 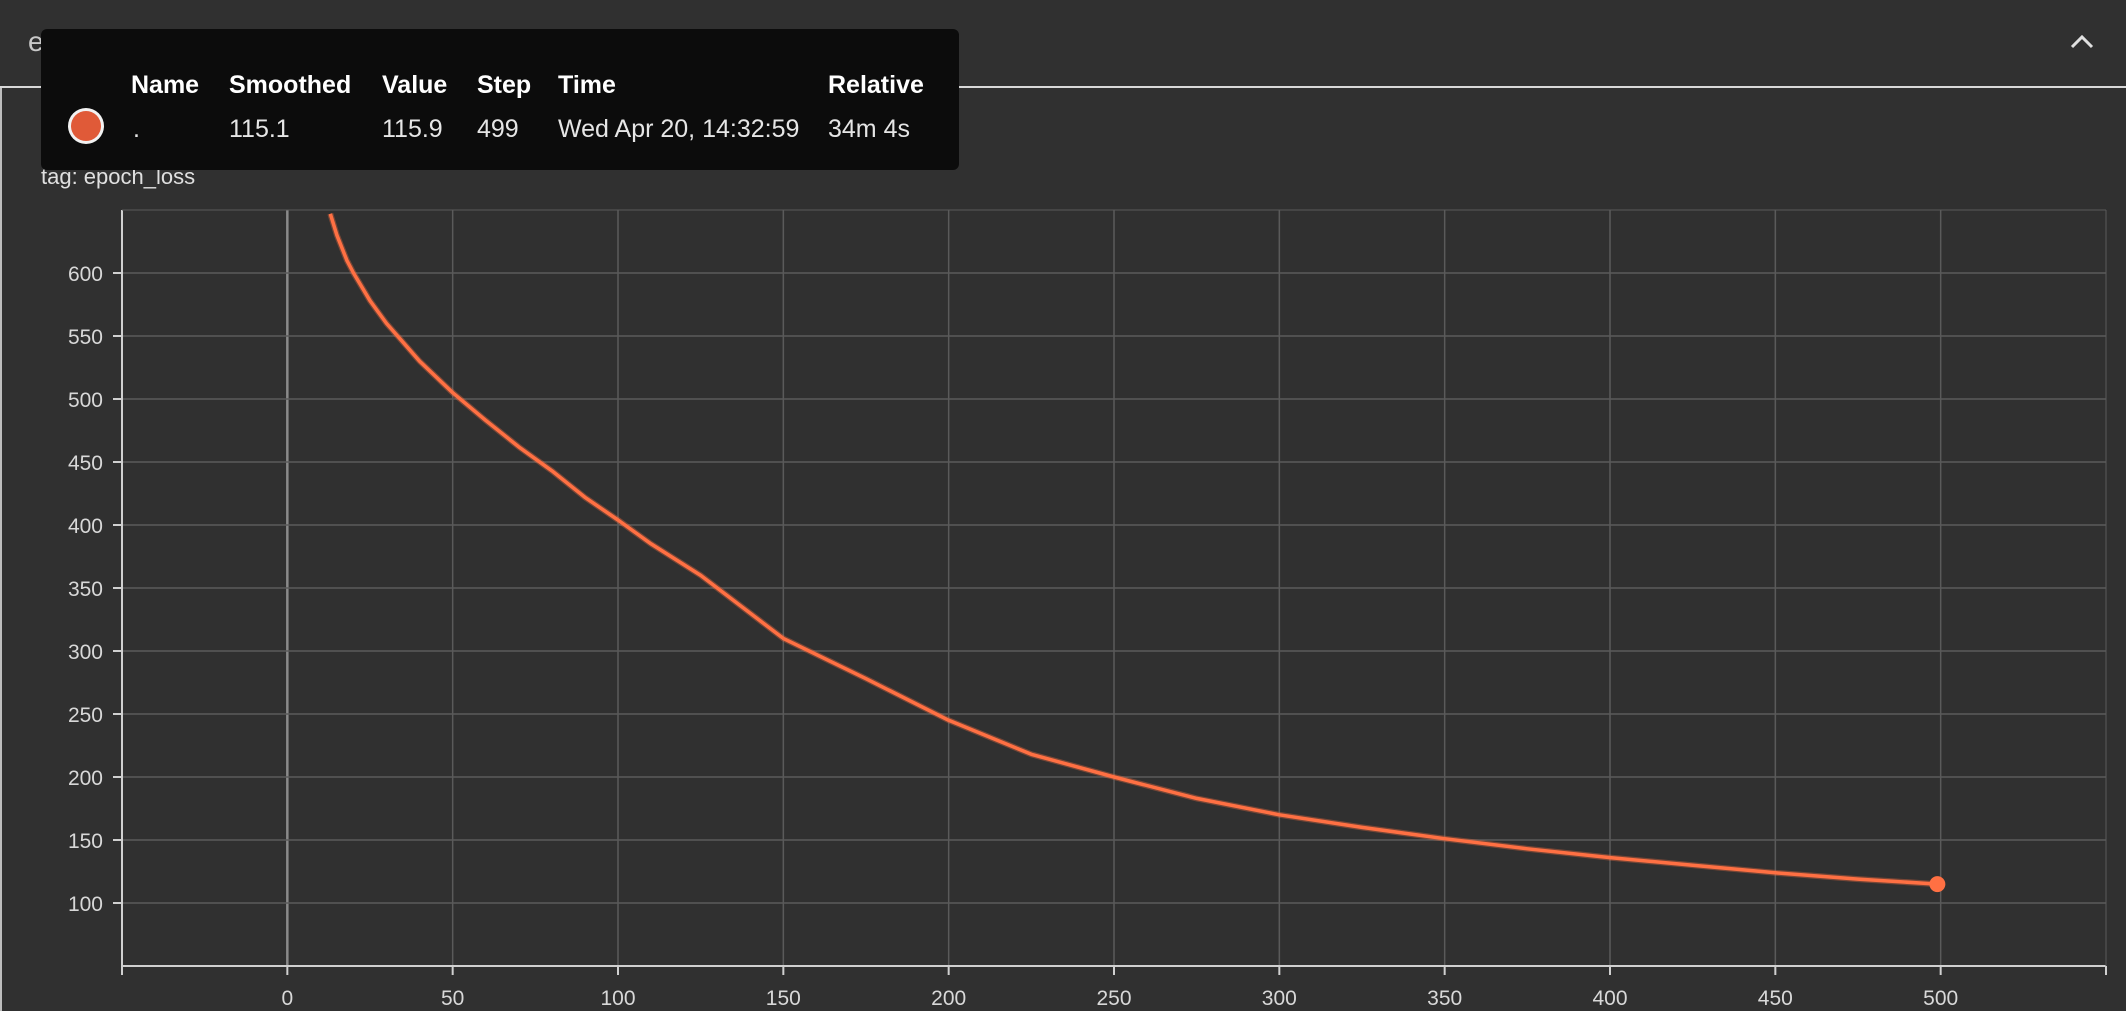 I want to click on tooltip-run-name: ., so click(x=136, y=129).